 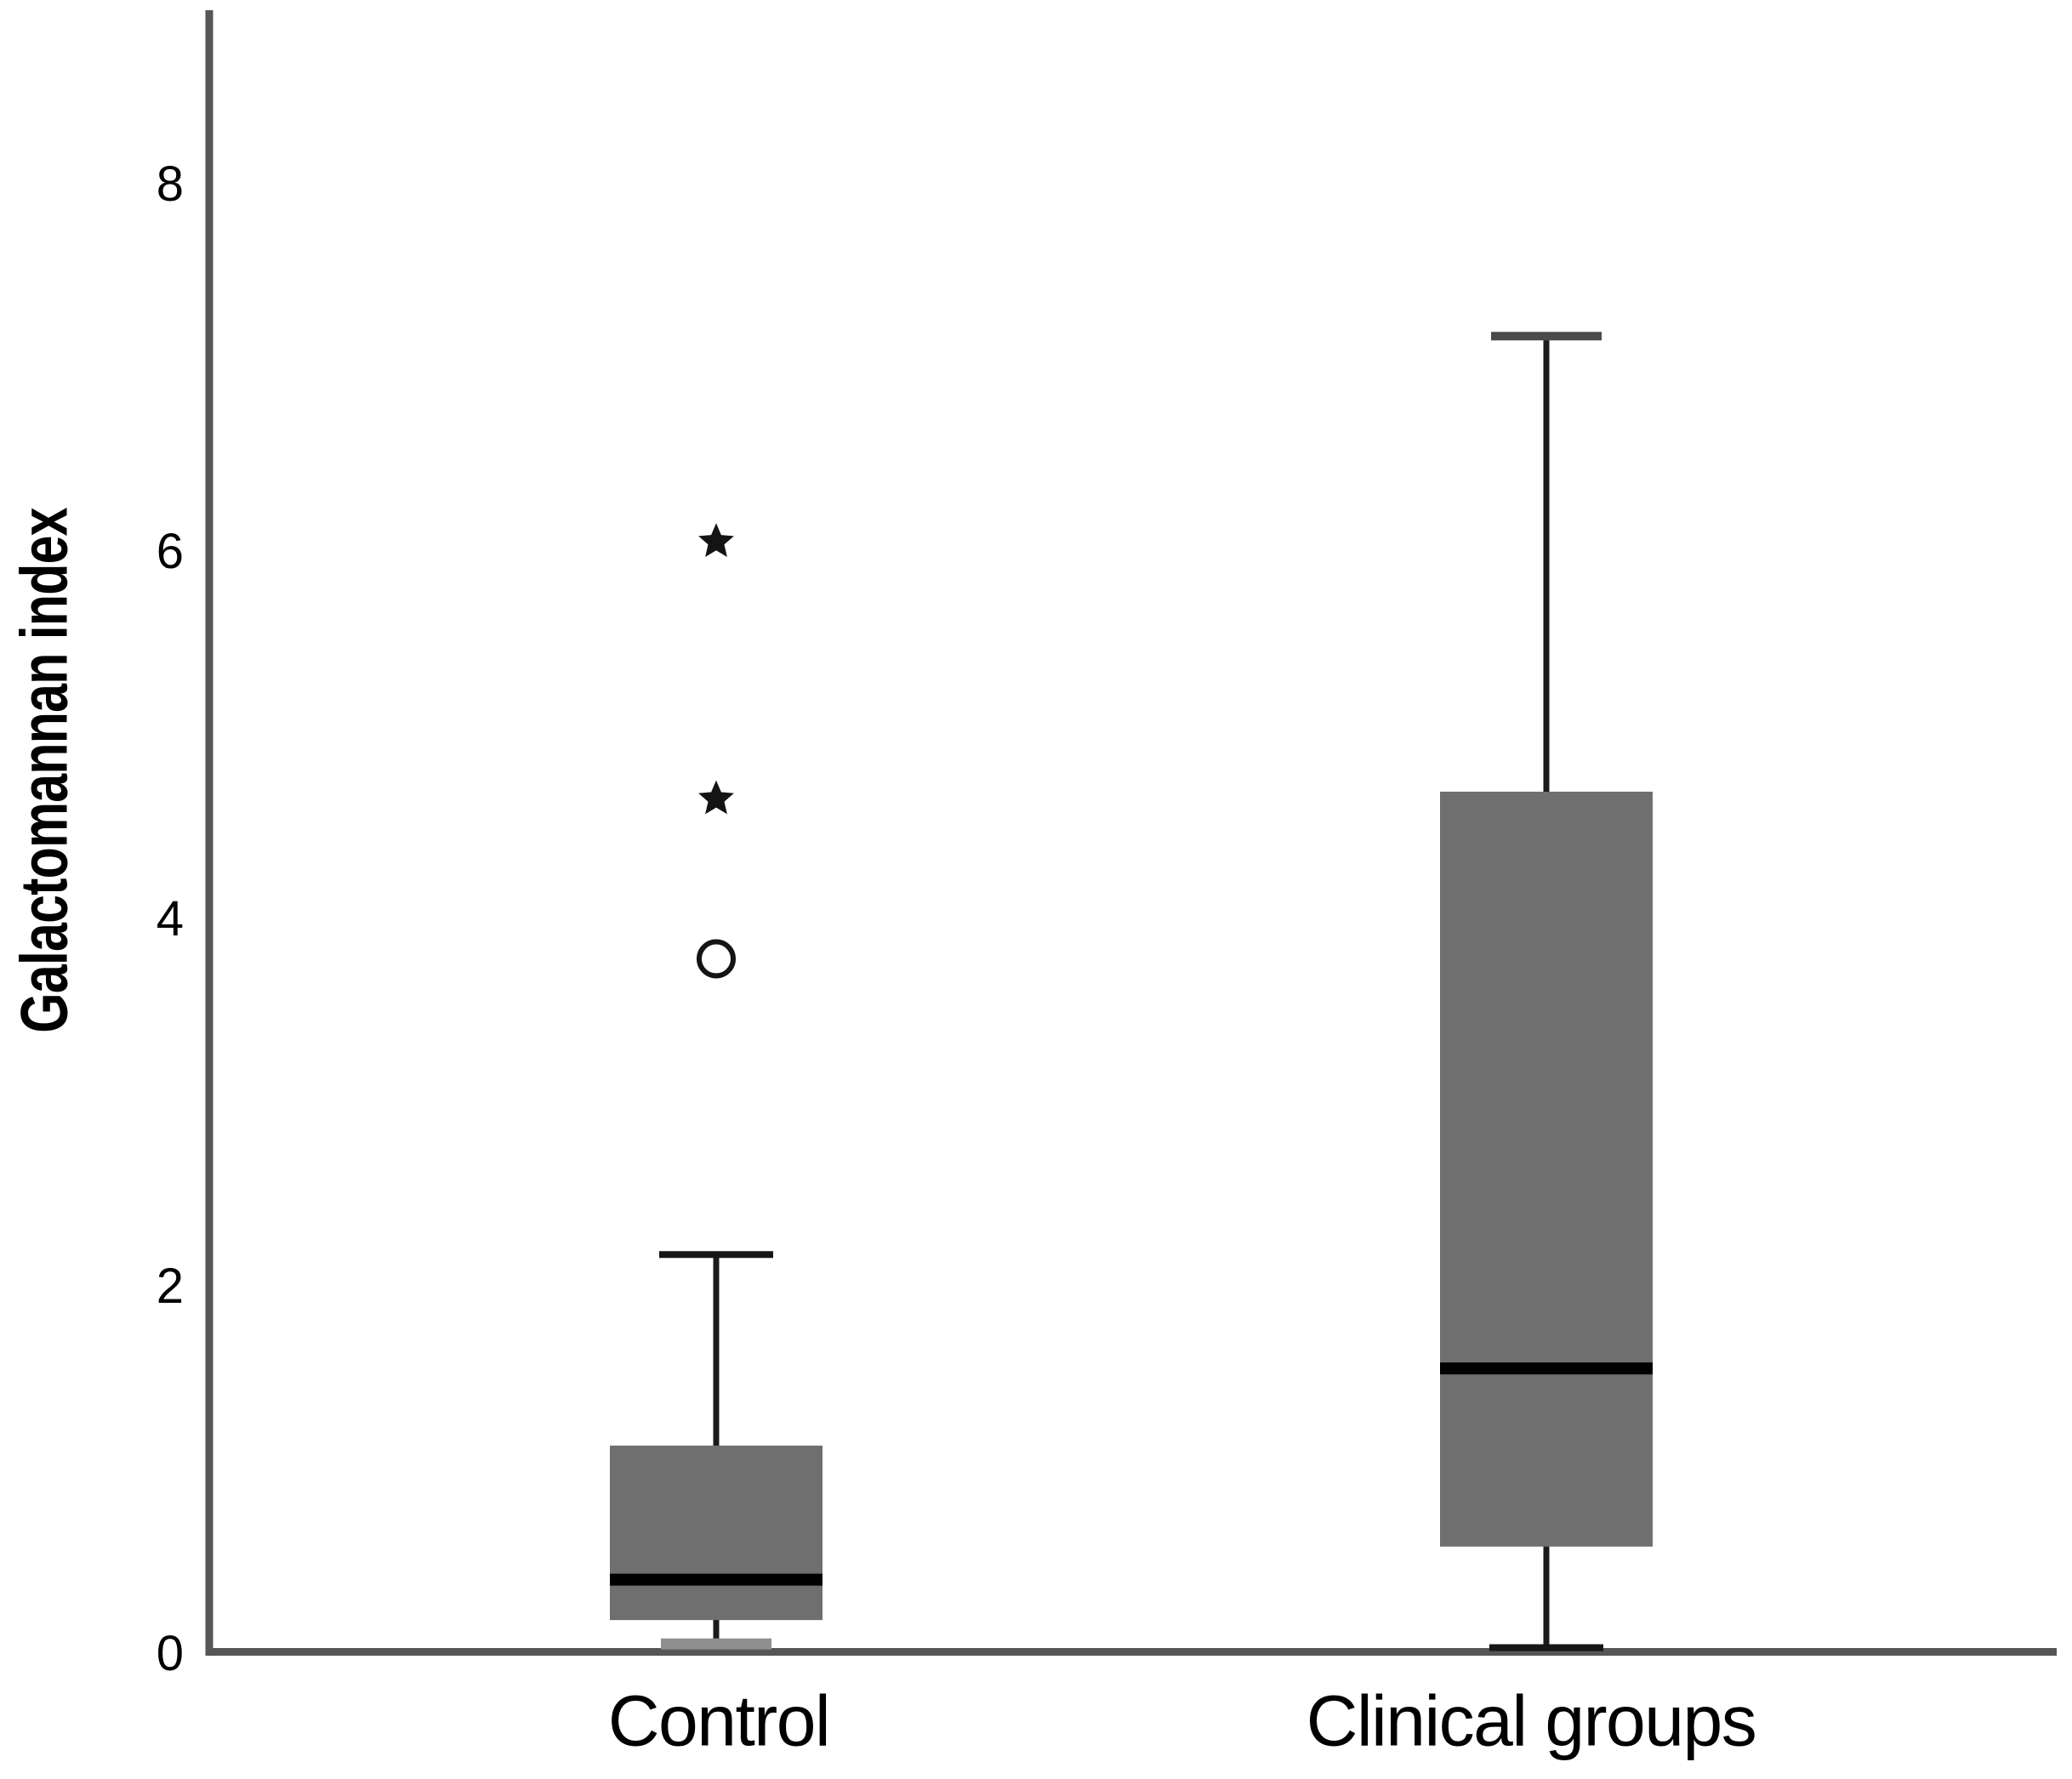 I want to click on y-axis-line, so click(x=209, y=833).